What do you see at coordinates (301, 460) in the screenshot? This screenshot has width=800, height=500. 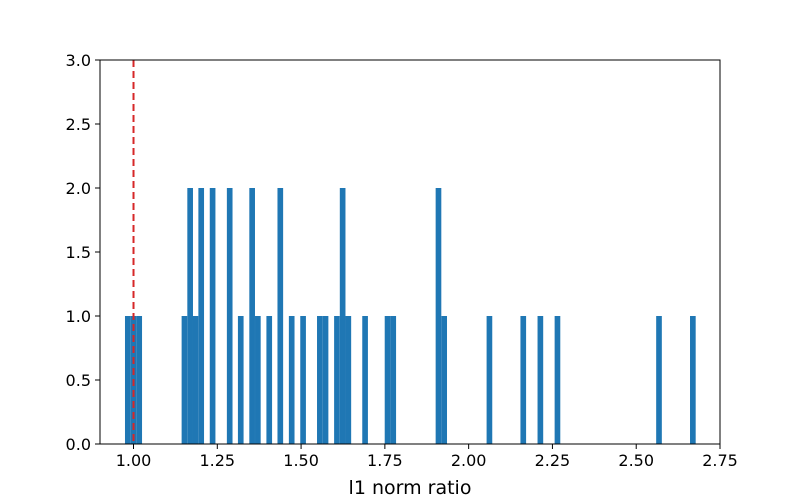 I see `x-tick-label: 1.50` at bounding box center [301, 460].